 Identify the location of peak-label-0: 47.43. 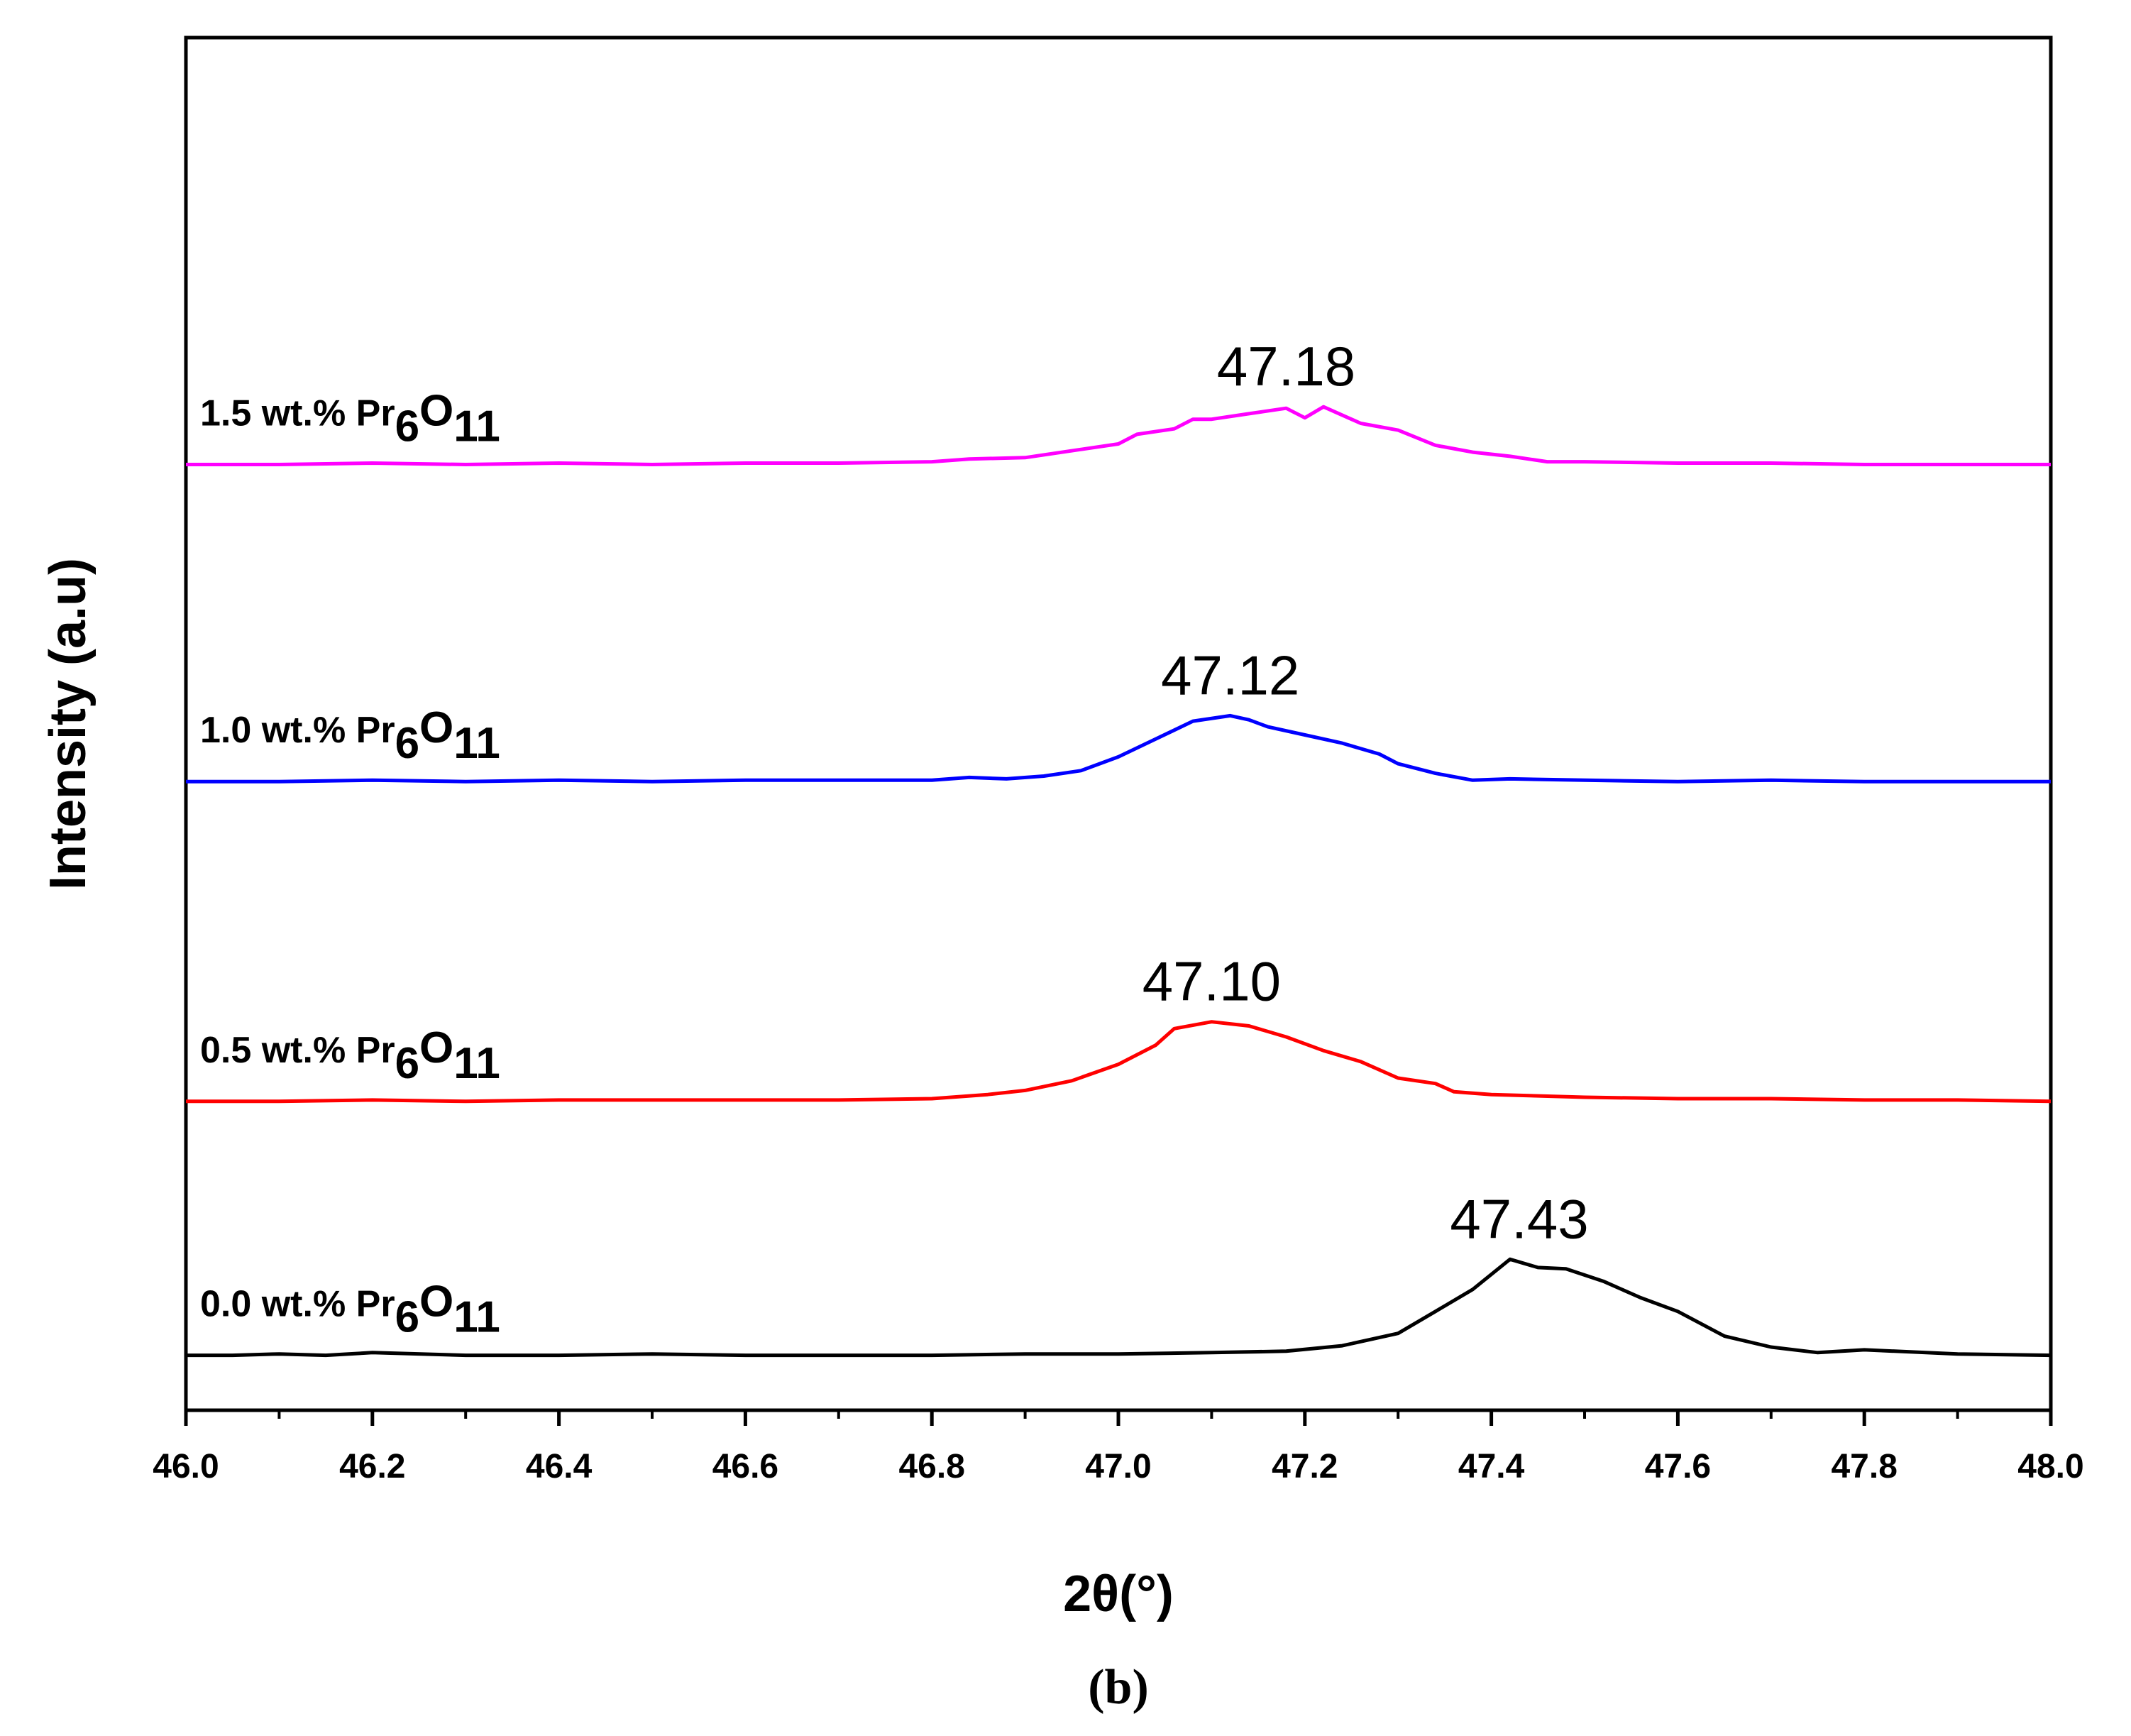
(1519, 1218).